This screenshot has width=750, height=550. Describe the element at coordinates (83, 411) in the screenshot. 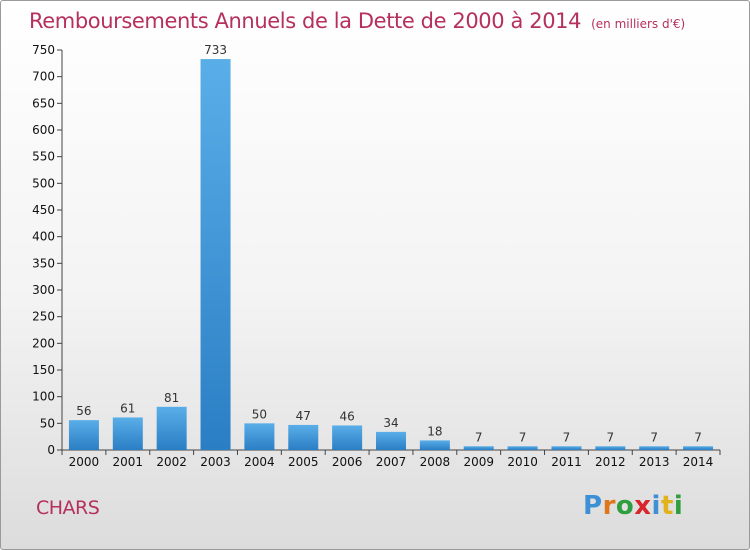

I see `data-label: 56` at that location.